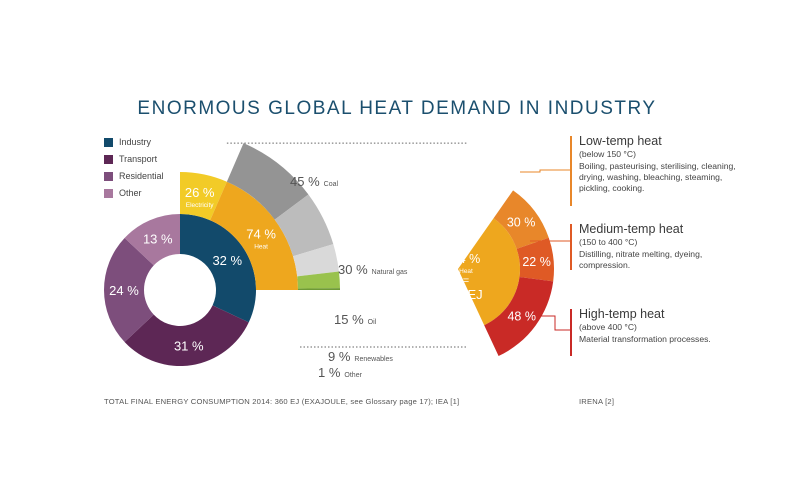 The width and height of the screenshot is (794, 503). I want to click on slice-heat, so click(254, 235).